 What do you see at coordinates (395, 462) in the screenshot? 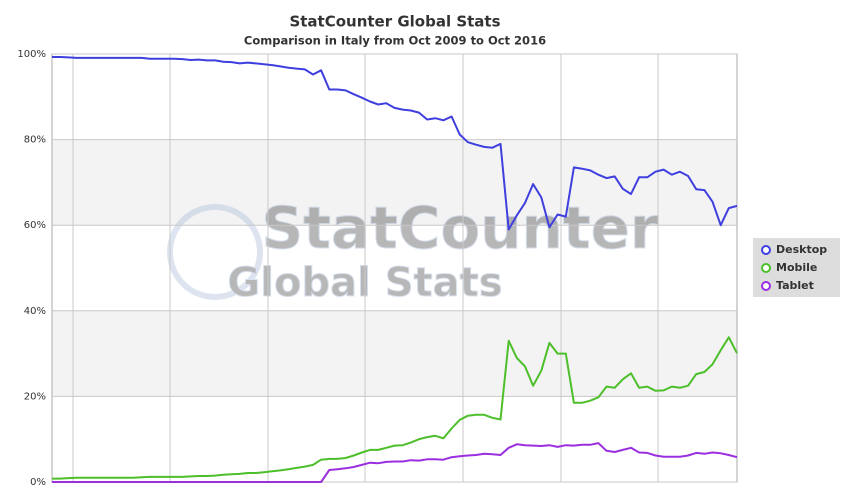
I see `line-tablet` at bounding box center [395, 462].